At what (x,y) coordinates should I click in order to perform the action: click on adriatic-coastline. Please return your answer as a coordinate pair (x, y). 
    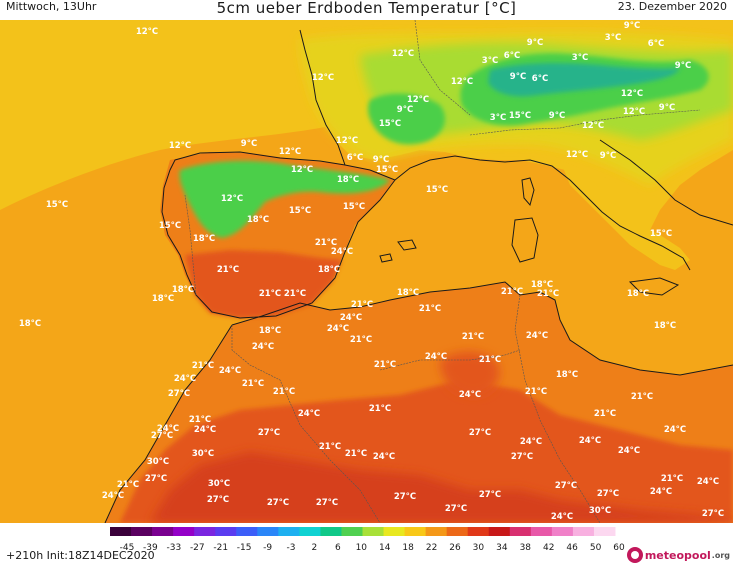
    Looking at the image, I should click on (666, 182).